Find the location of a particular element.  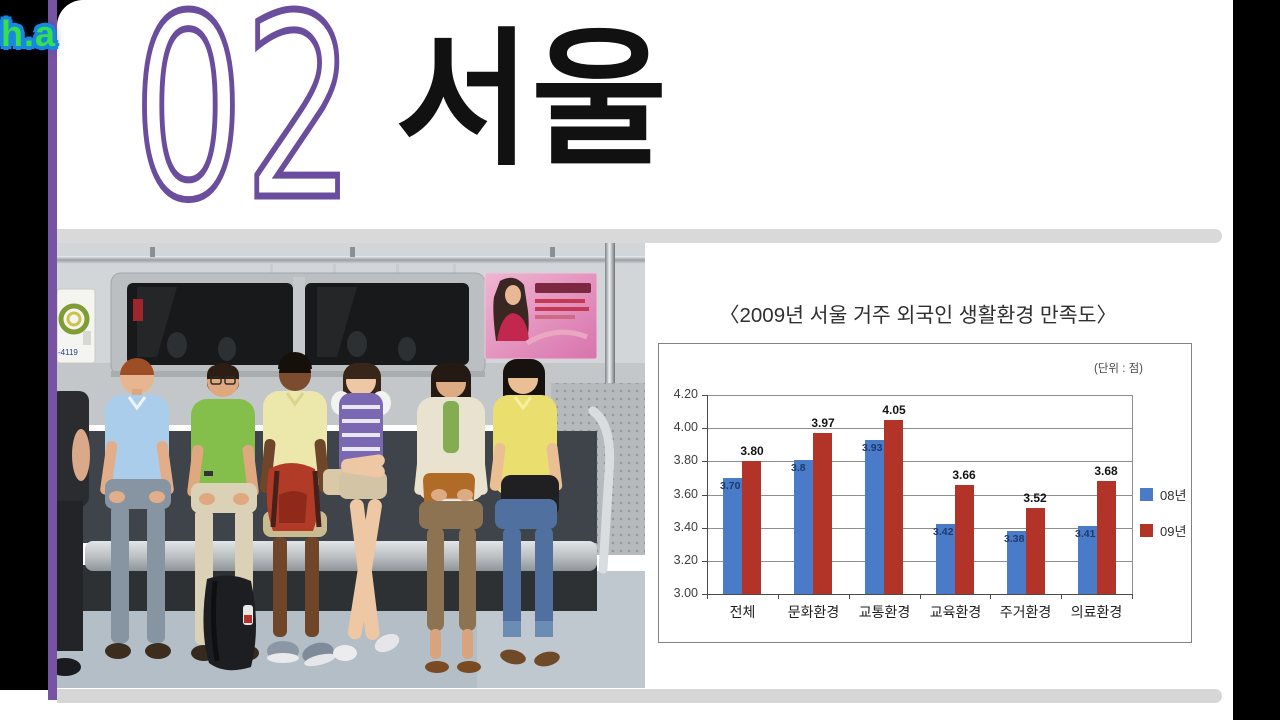

legend-label: 08년 is located at coordinates (1173, 495).